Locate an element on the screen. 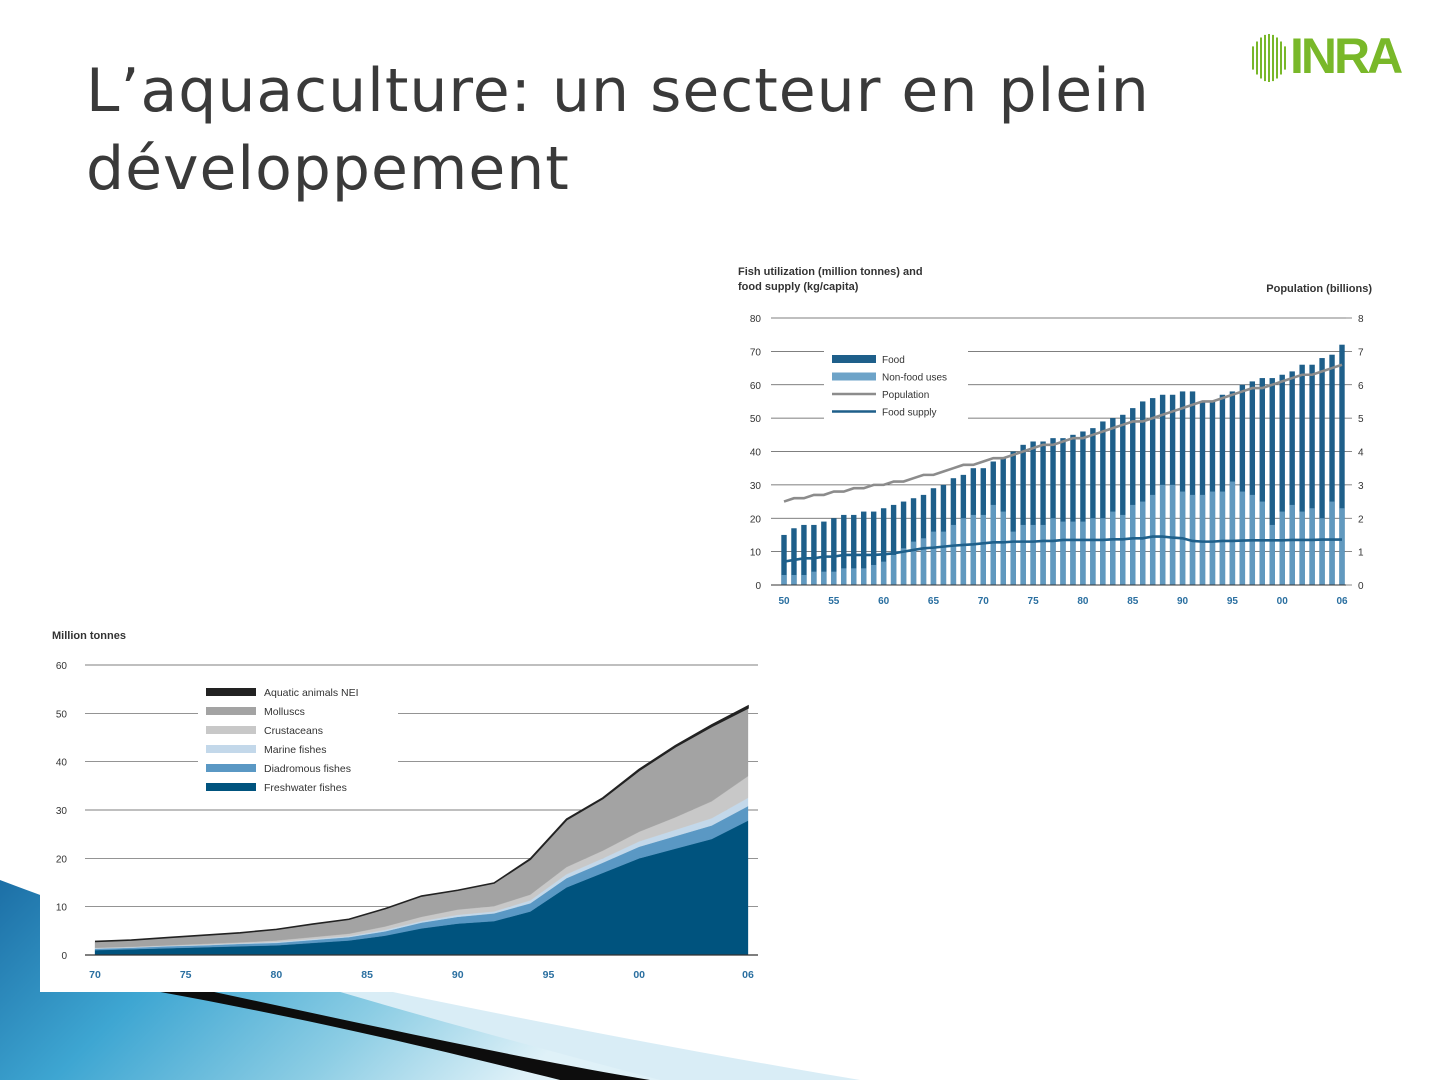  y-tick-right: 8 is located at coordinates (1361, 319).